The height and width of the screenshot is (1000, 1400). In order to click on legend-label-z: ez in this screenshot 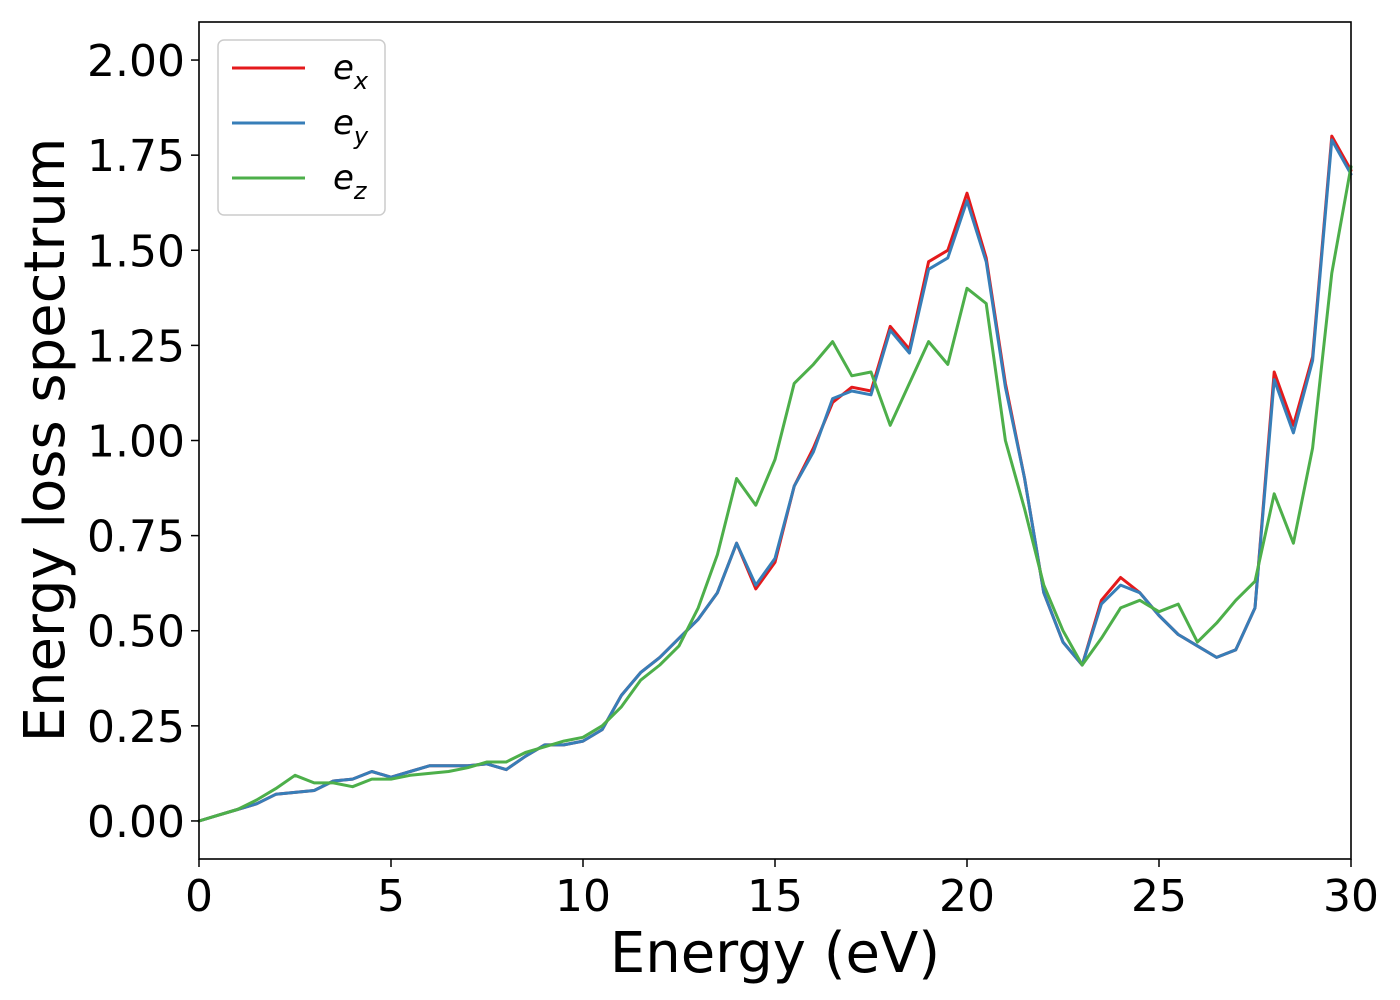, I will do `click(350, 181)`.